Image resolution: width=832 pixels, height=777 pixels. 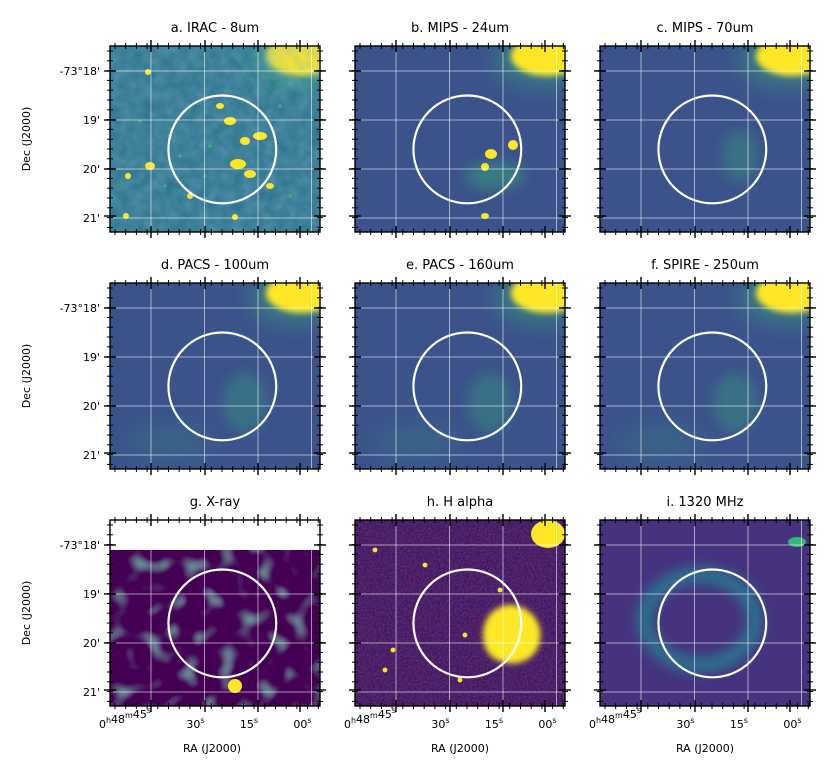 I want to click on texture, so click(x=215, y=139).